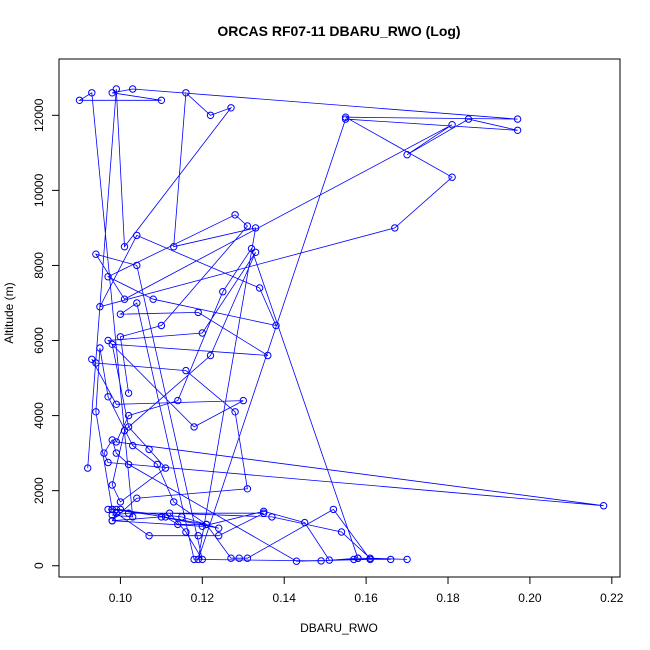 This screenshot has height=650, width=650. I want to click on y-tick-label: 8000, so click(39, 265).